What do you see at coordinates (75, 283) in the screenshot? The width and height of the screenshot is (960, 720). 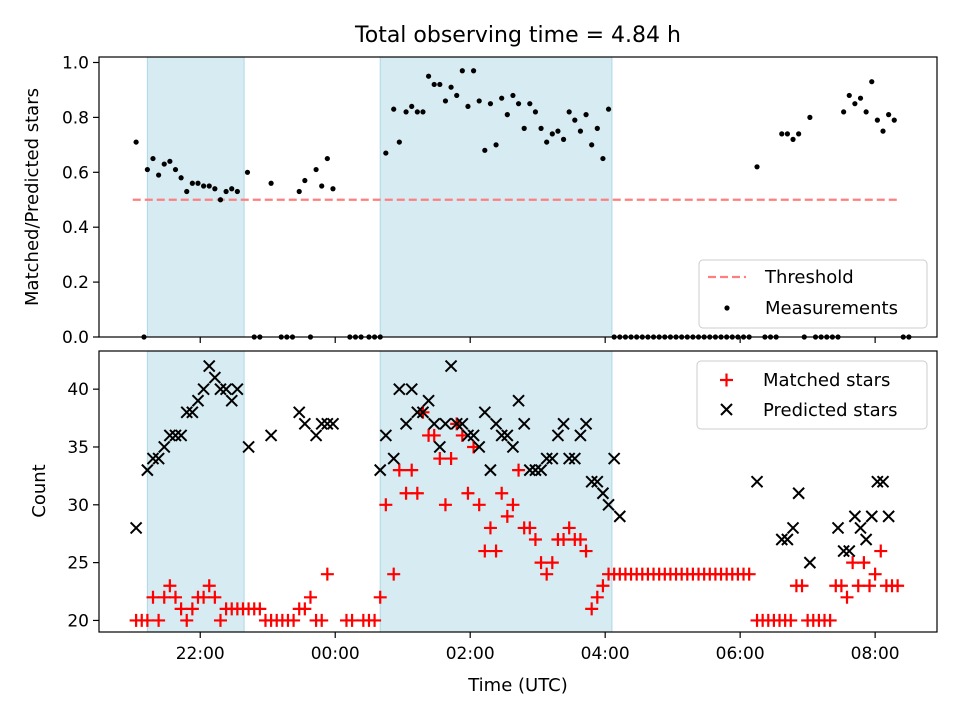 I see `y-tick-label: 0.2` at bounding box center [75, 283].